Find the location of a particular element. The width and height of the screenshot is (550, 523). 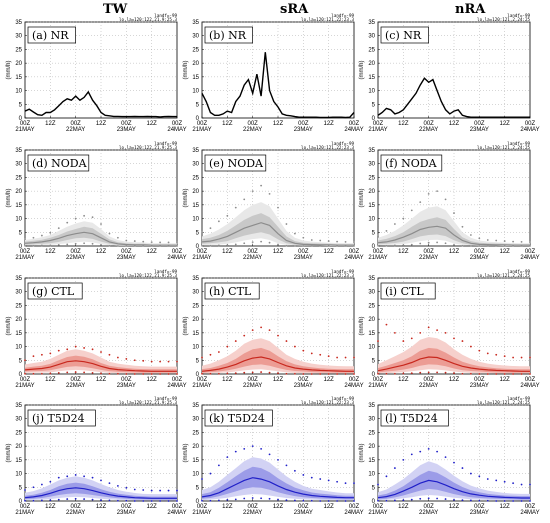

y-tick-label: 15 is located at coordinates (195, 206).